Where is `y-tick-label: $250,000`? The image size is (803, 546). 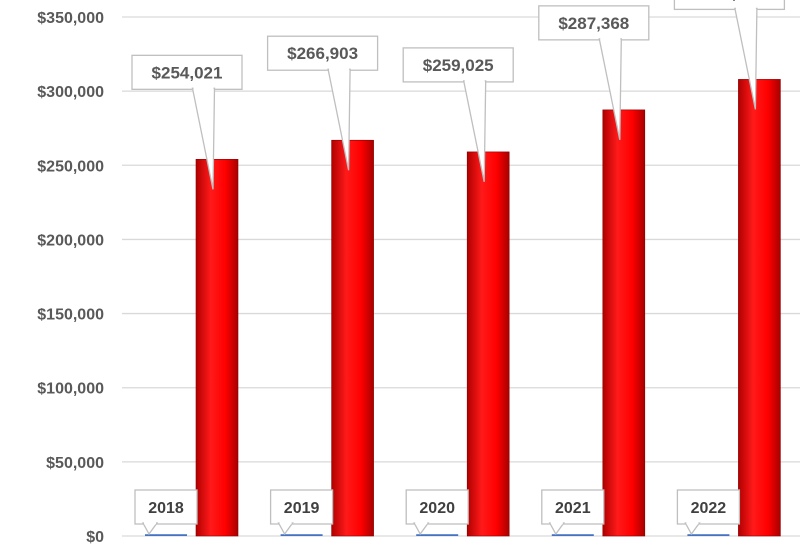
y-tick-label: $250,000 is located at coordinates (70, 166).